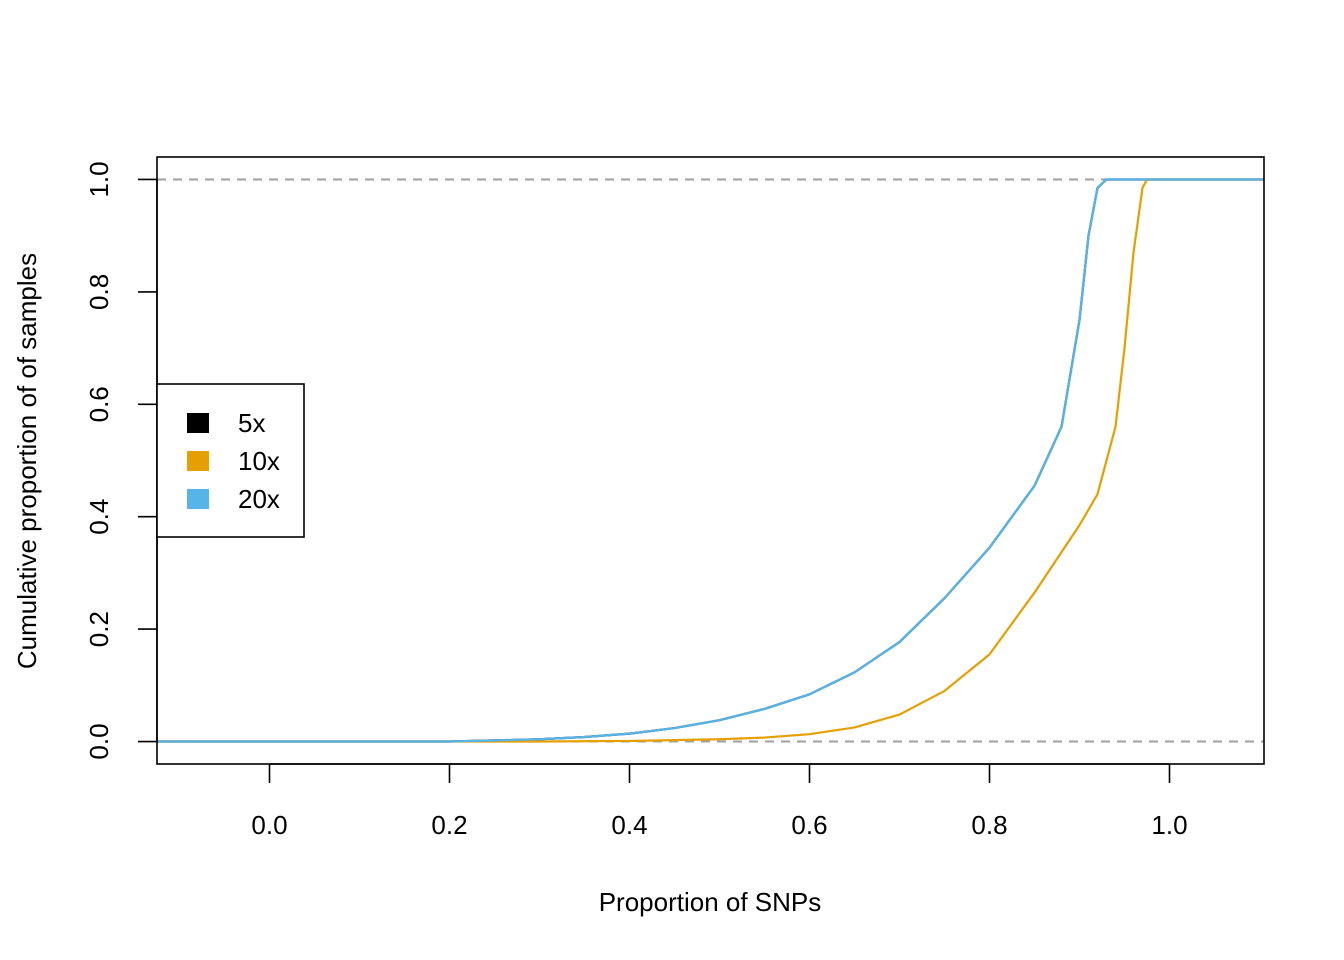 This screenshot has height=960, width=1344. I want to click on x-tick-label-3: 0.6, so click(809, 825).